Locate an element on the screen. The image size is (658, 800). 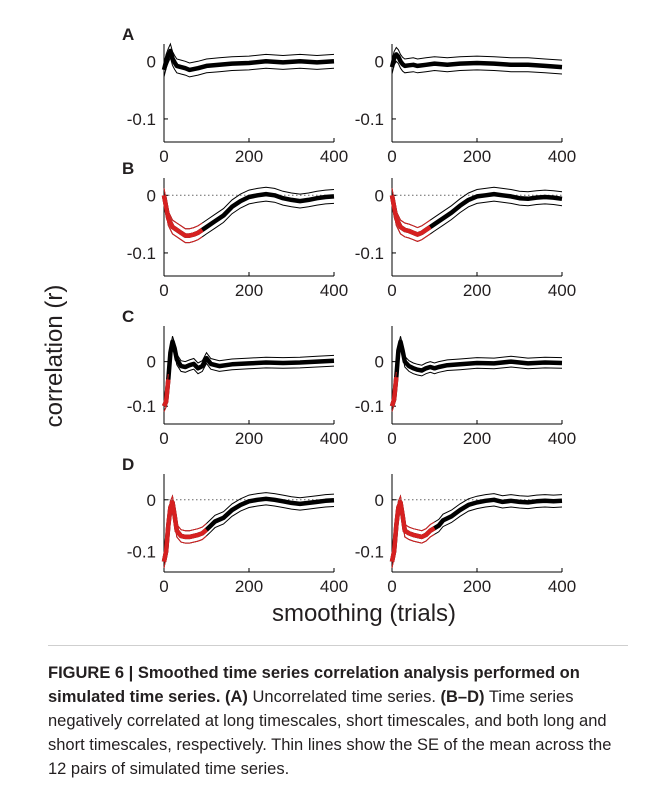
caption-bd-label: (B–D) is located at coordinates (462, 697).